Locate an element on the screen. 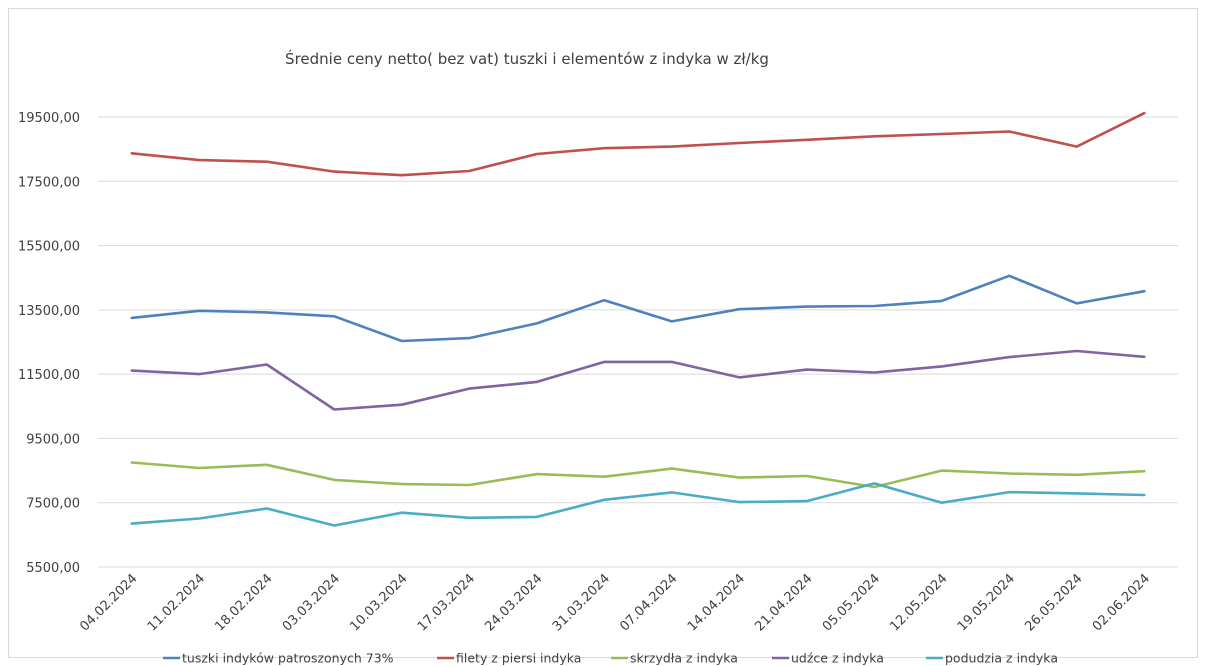 This screenshot has width=1206, height=666. y-tick-label: 19500,00 is located at coordinates (49, 118).